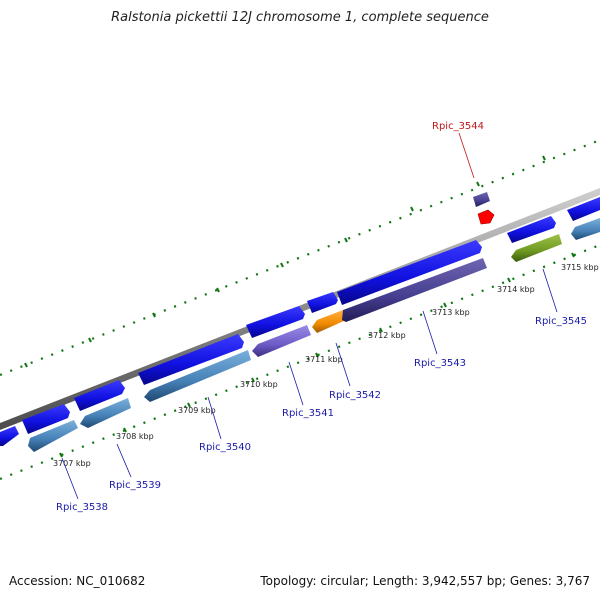 This screenshot has height=600, width=600. What do you see at coordinates (82, 507) in the screenshot?
I see `gene-label-rpic-3538: Rpic_3538` at bounding box center [82, 507].